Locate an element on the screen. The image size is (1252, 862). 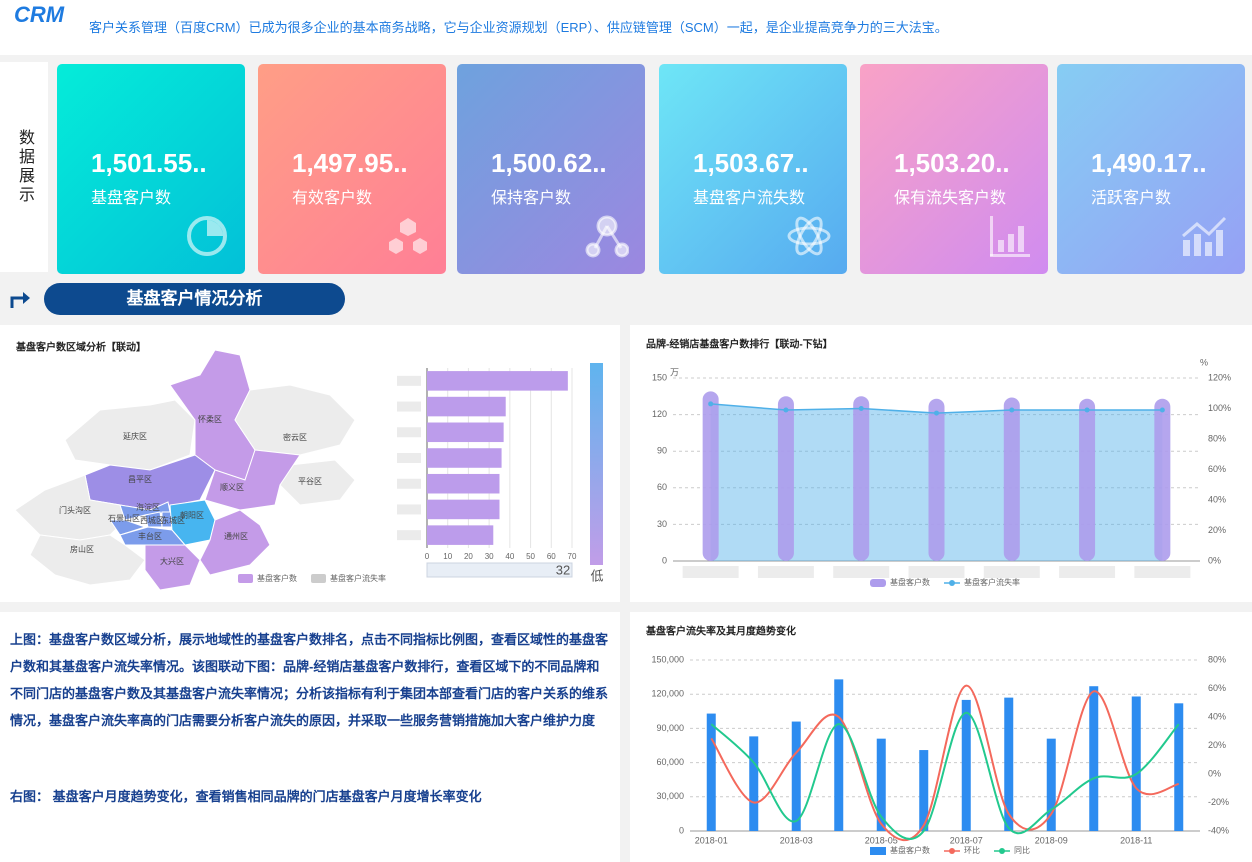
legend-label: 环比 is located at coordinates (972, 850).